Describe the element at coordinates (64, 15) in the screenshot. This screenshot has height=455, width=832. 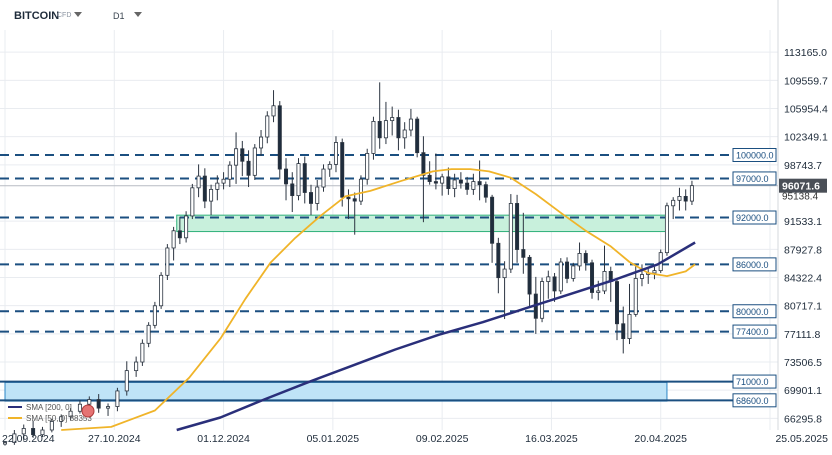
I see `symbol-type: CFD` at that location.